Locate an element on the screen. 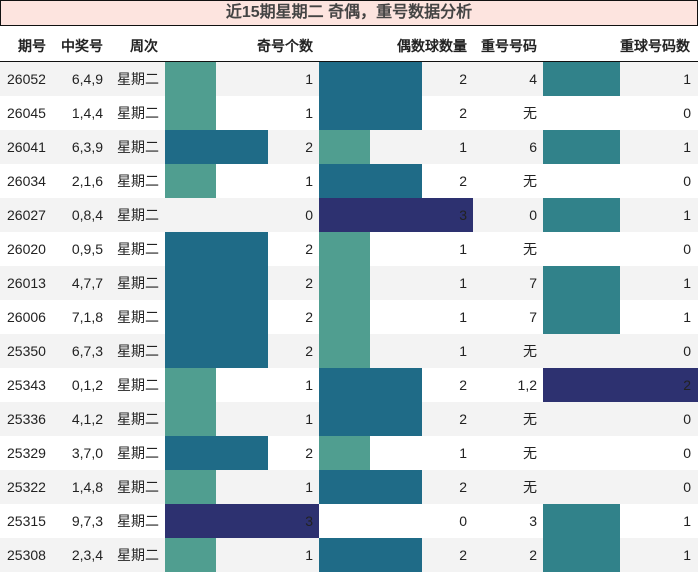 Image resolution: width=698 pixels, height=573 pixels. even-count-cell: 0 is located at coordinates (463, 521).